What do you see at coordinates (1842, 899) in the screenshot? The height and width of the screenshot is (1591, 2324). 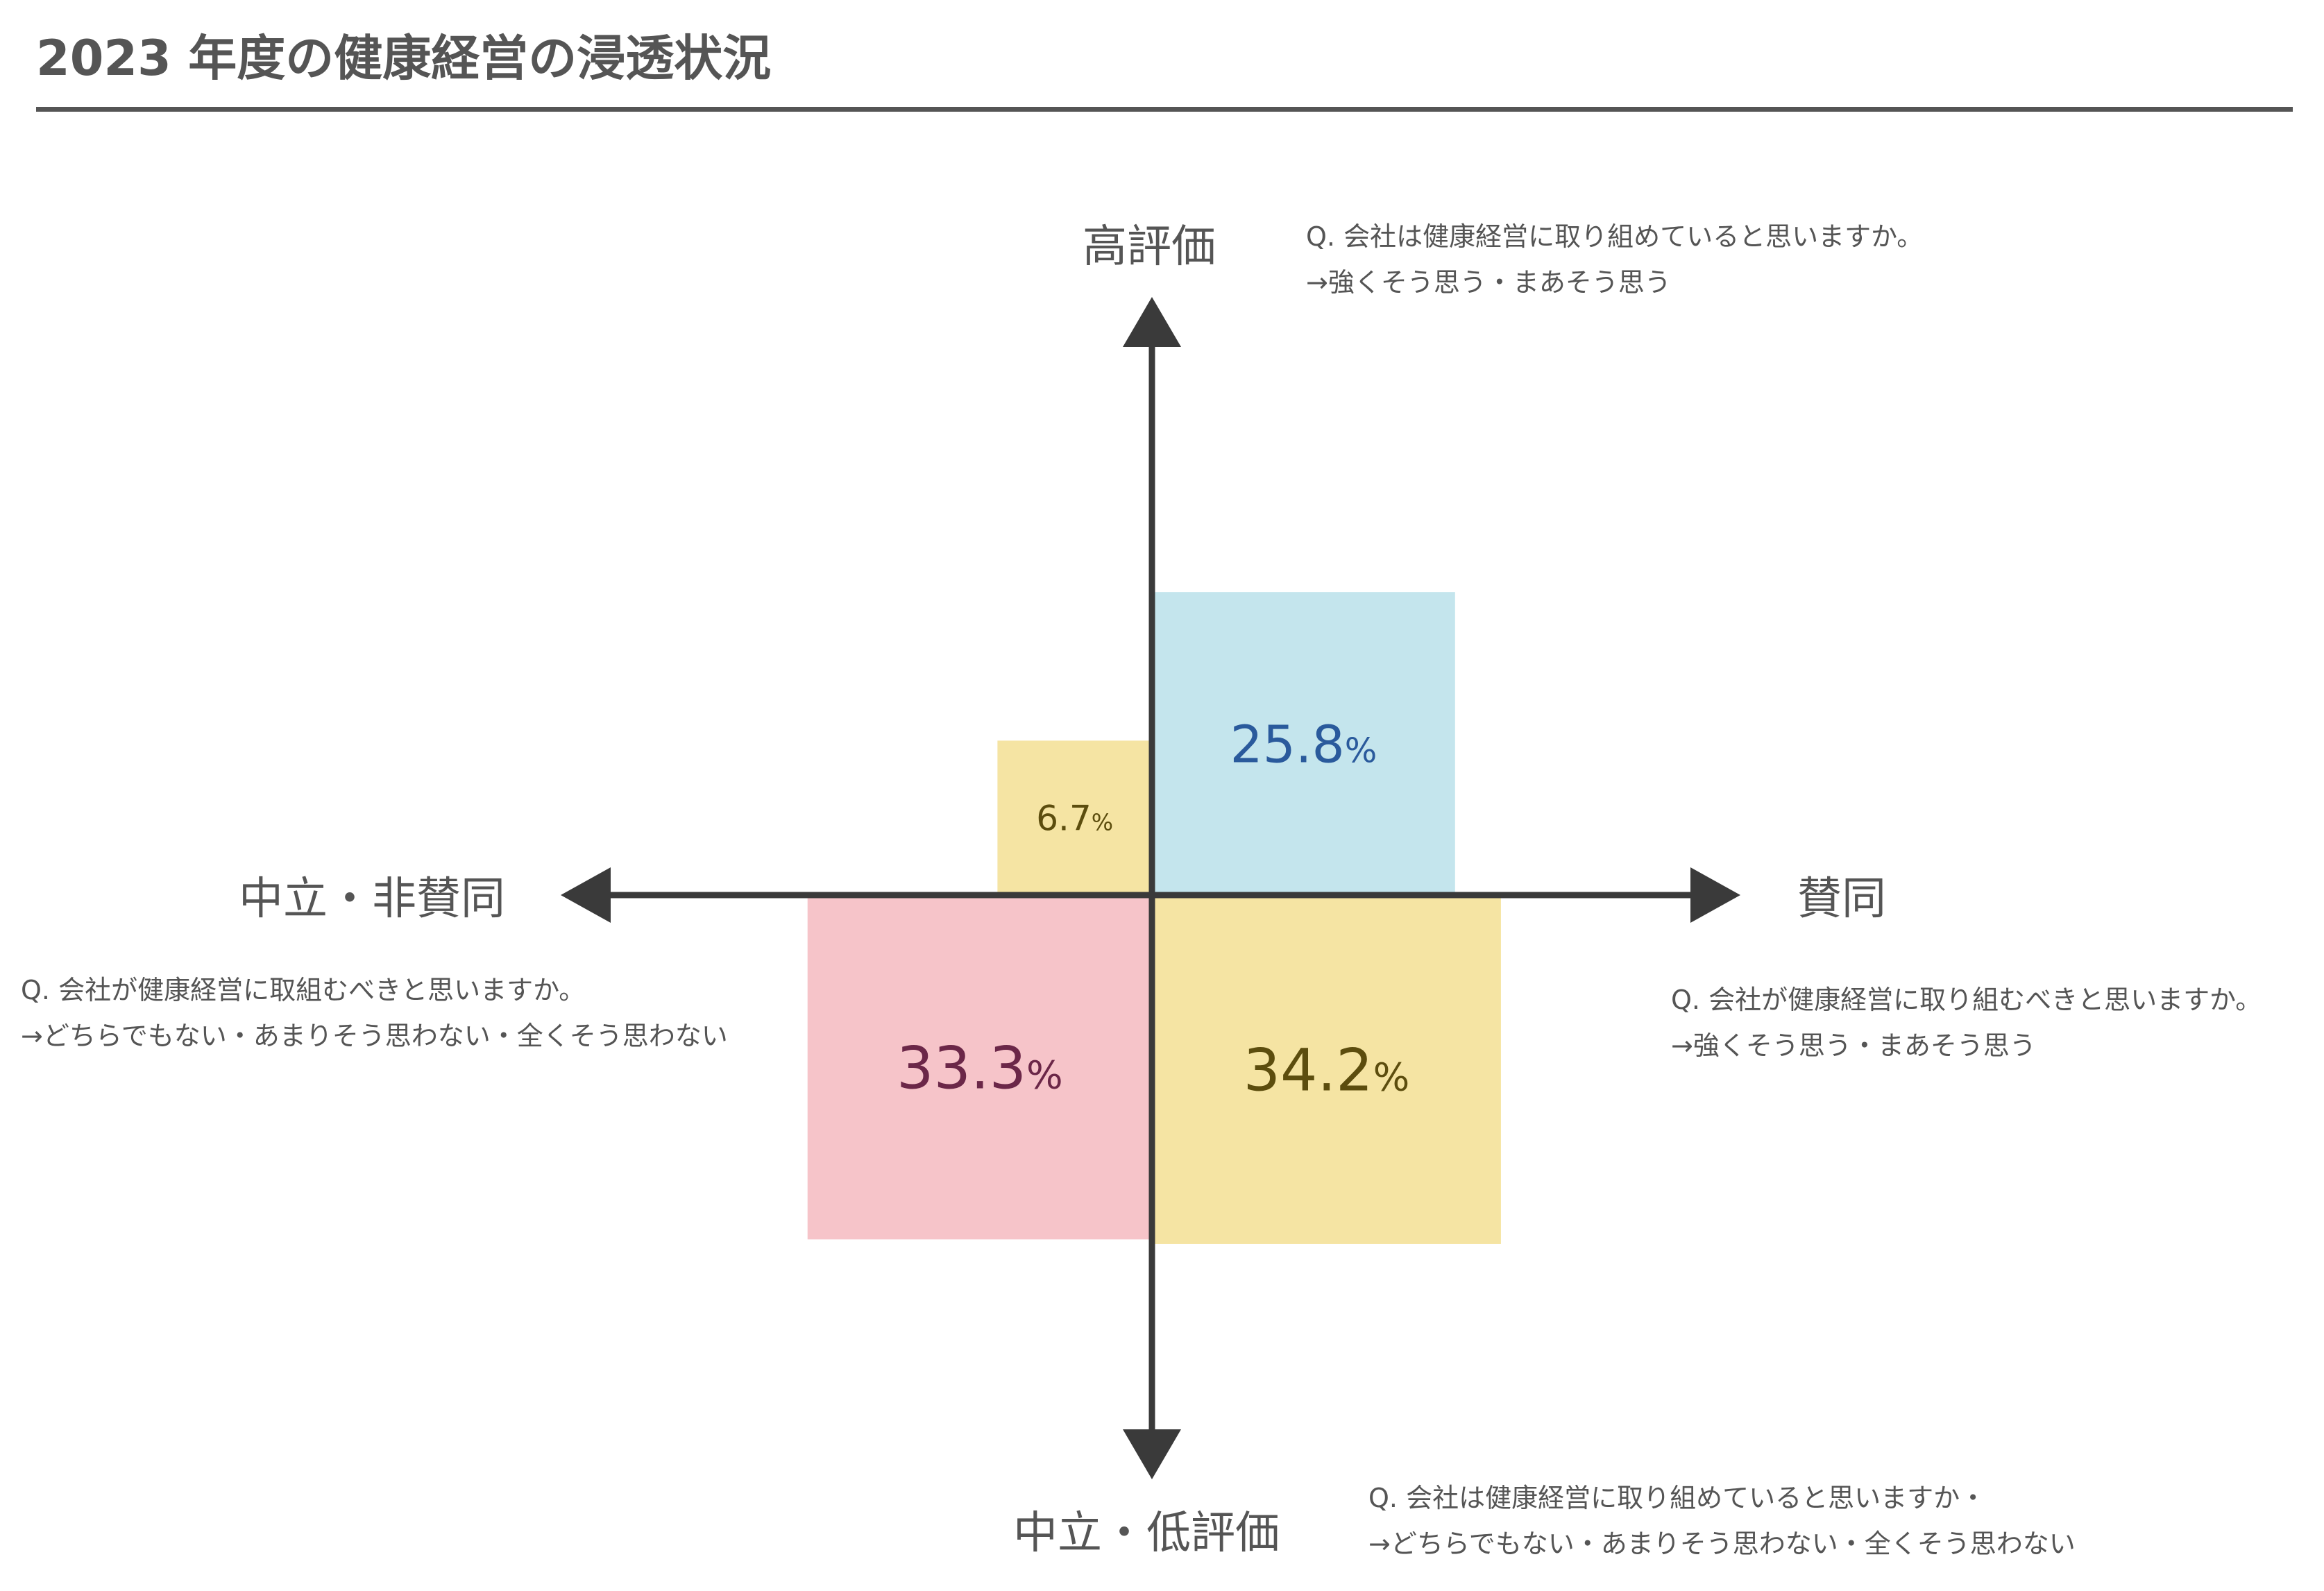 I see `axis-label-right: 賛同` at bounding box center [1842, 899].